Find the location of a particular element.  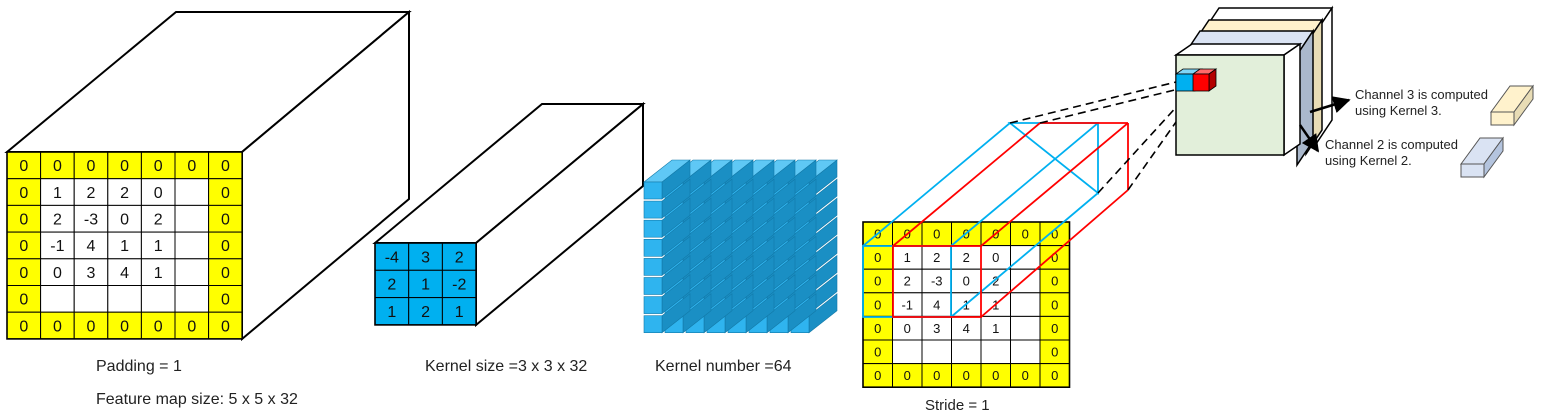

channel-2-note: Channel 2 is computed using Kernel 2. is located at coordinates (1391, 153).